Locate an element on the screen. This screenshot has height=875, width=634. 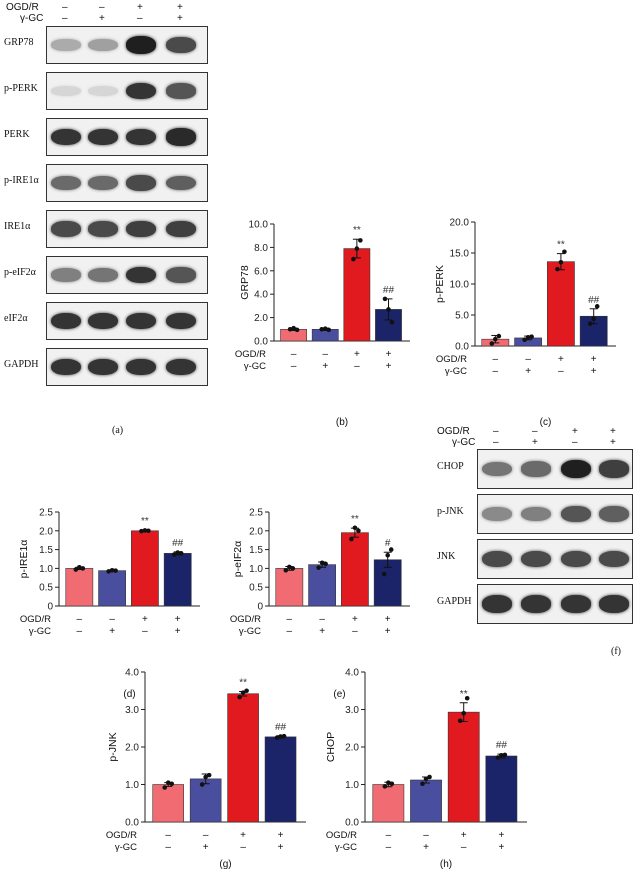
y-tick-label: 5.0 is located at coordinates (462, 316).